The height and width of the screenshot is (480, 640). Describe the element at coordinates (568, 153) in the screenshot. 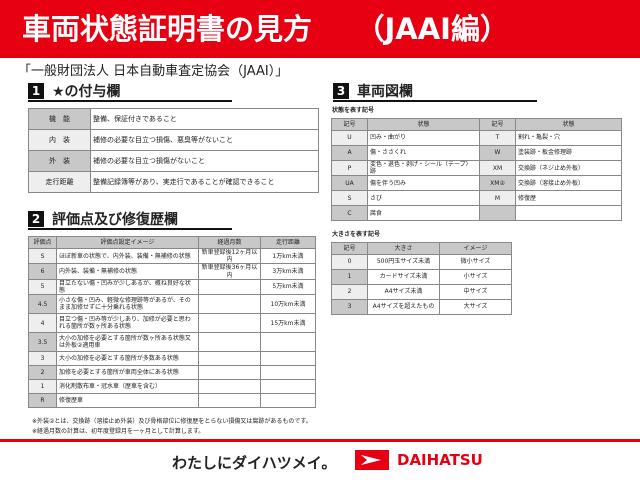

I see `table-cell: 塗装跡・板金修理跡` at that location.